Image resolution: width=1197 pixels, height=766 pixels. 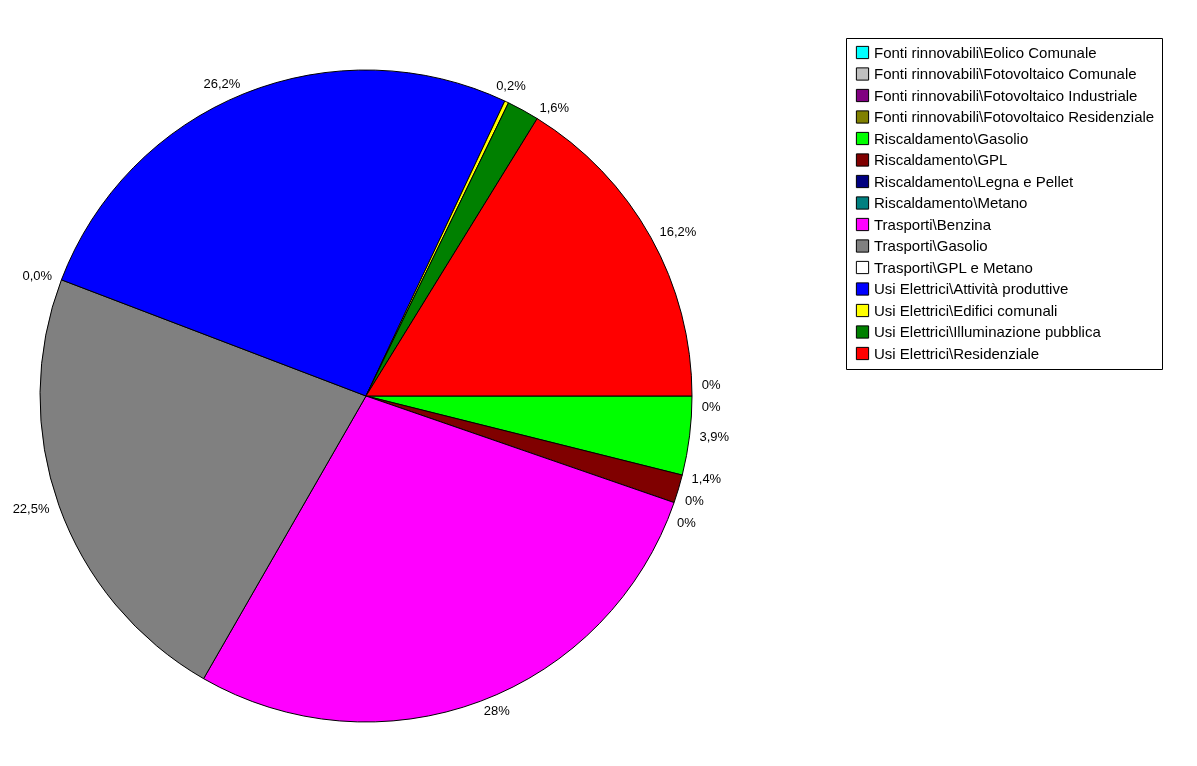 I want to click on legend-label: Fonti rinnovabili\Fotovoltaico Industriale, so click(x=1006, y=95).